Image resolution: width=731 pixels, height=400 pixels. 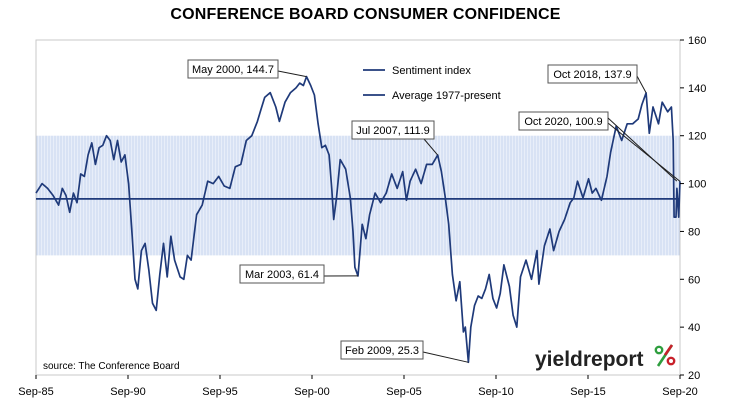 I want to click on x-tick-label: Sep-10, so click(x=495, y=392).